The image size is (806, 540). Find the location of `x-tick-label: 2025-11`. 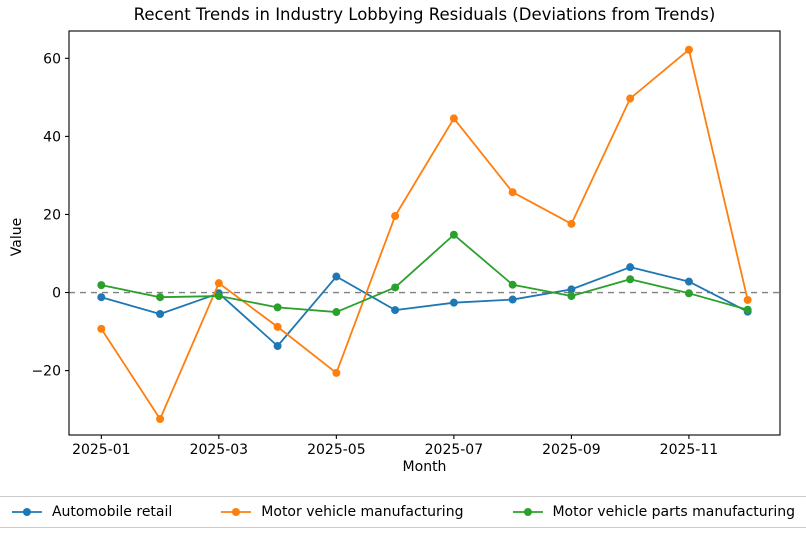

x-tick-label: 2025-11 is located at coordinates (689, 450).